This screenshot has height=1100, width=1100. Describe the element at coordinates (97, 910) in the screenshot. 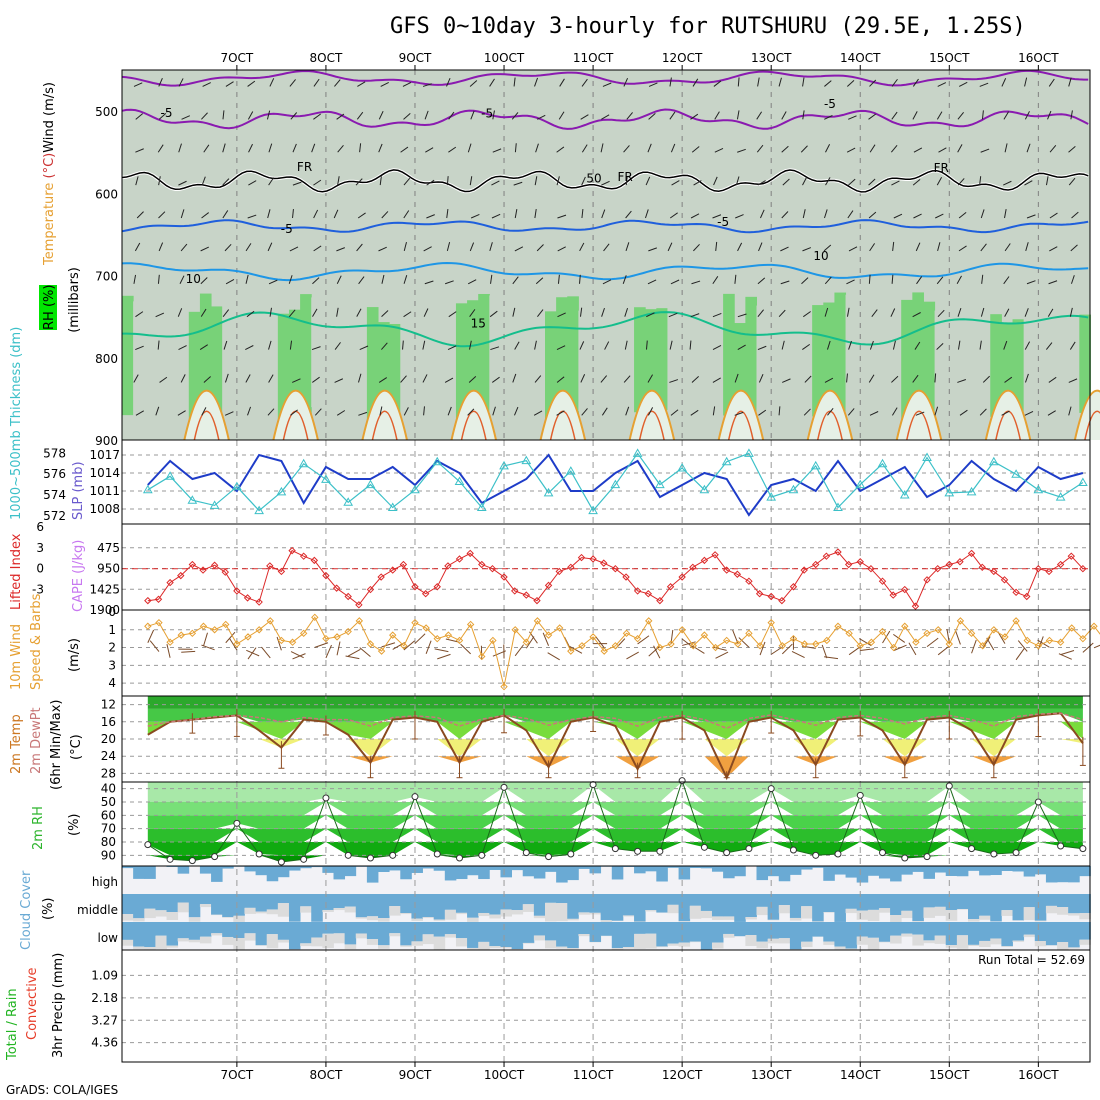

I see `cloud-row-middle: middle` at that location.